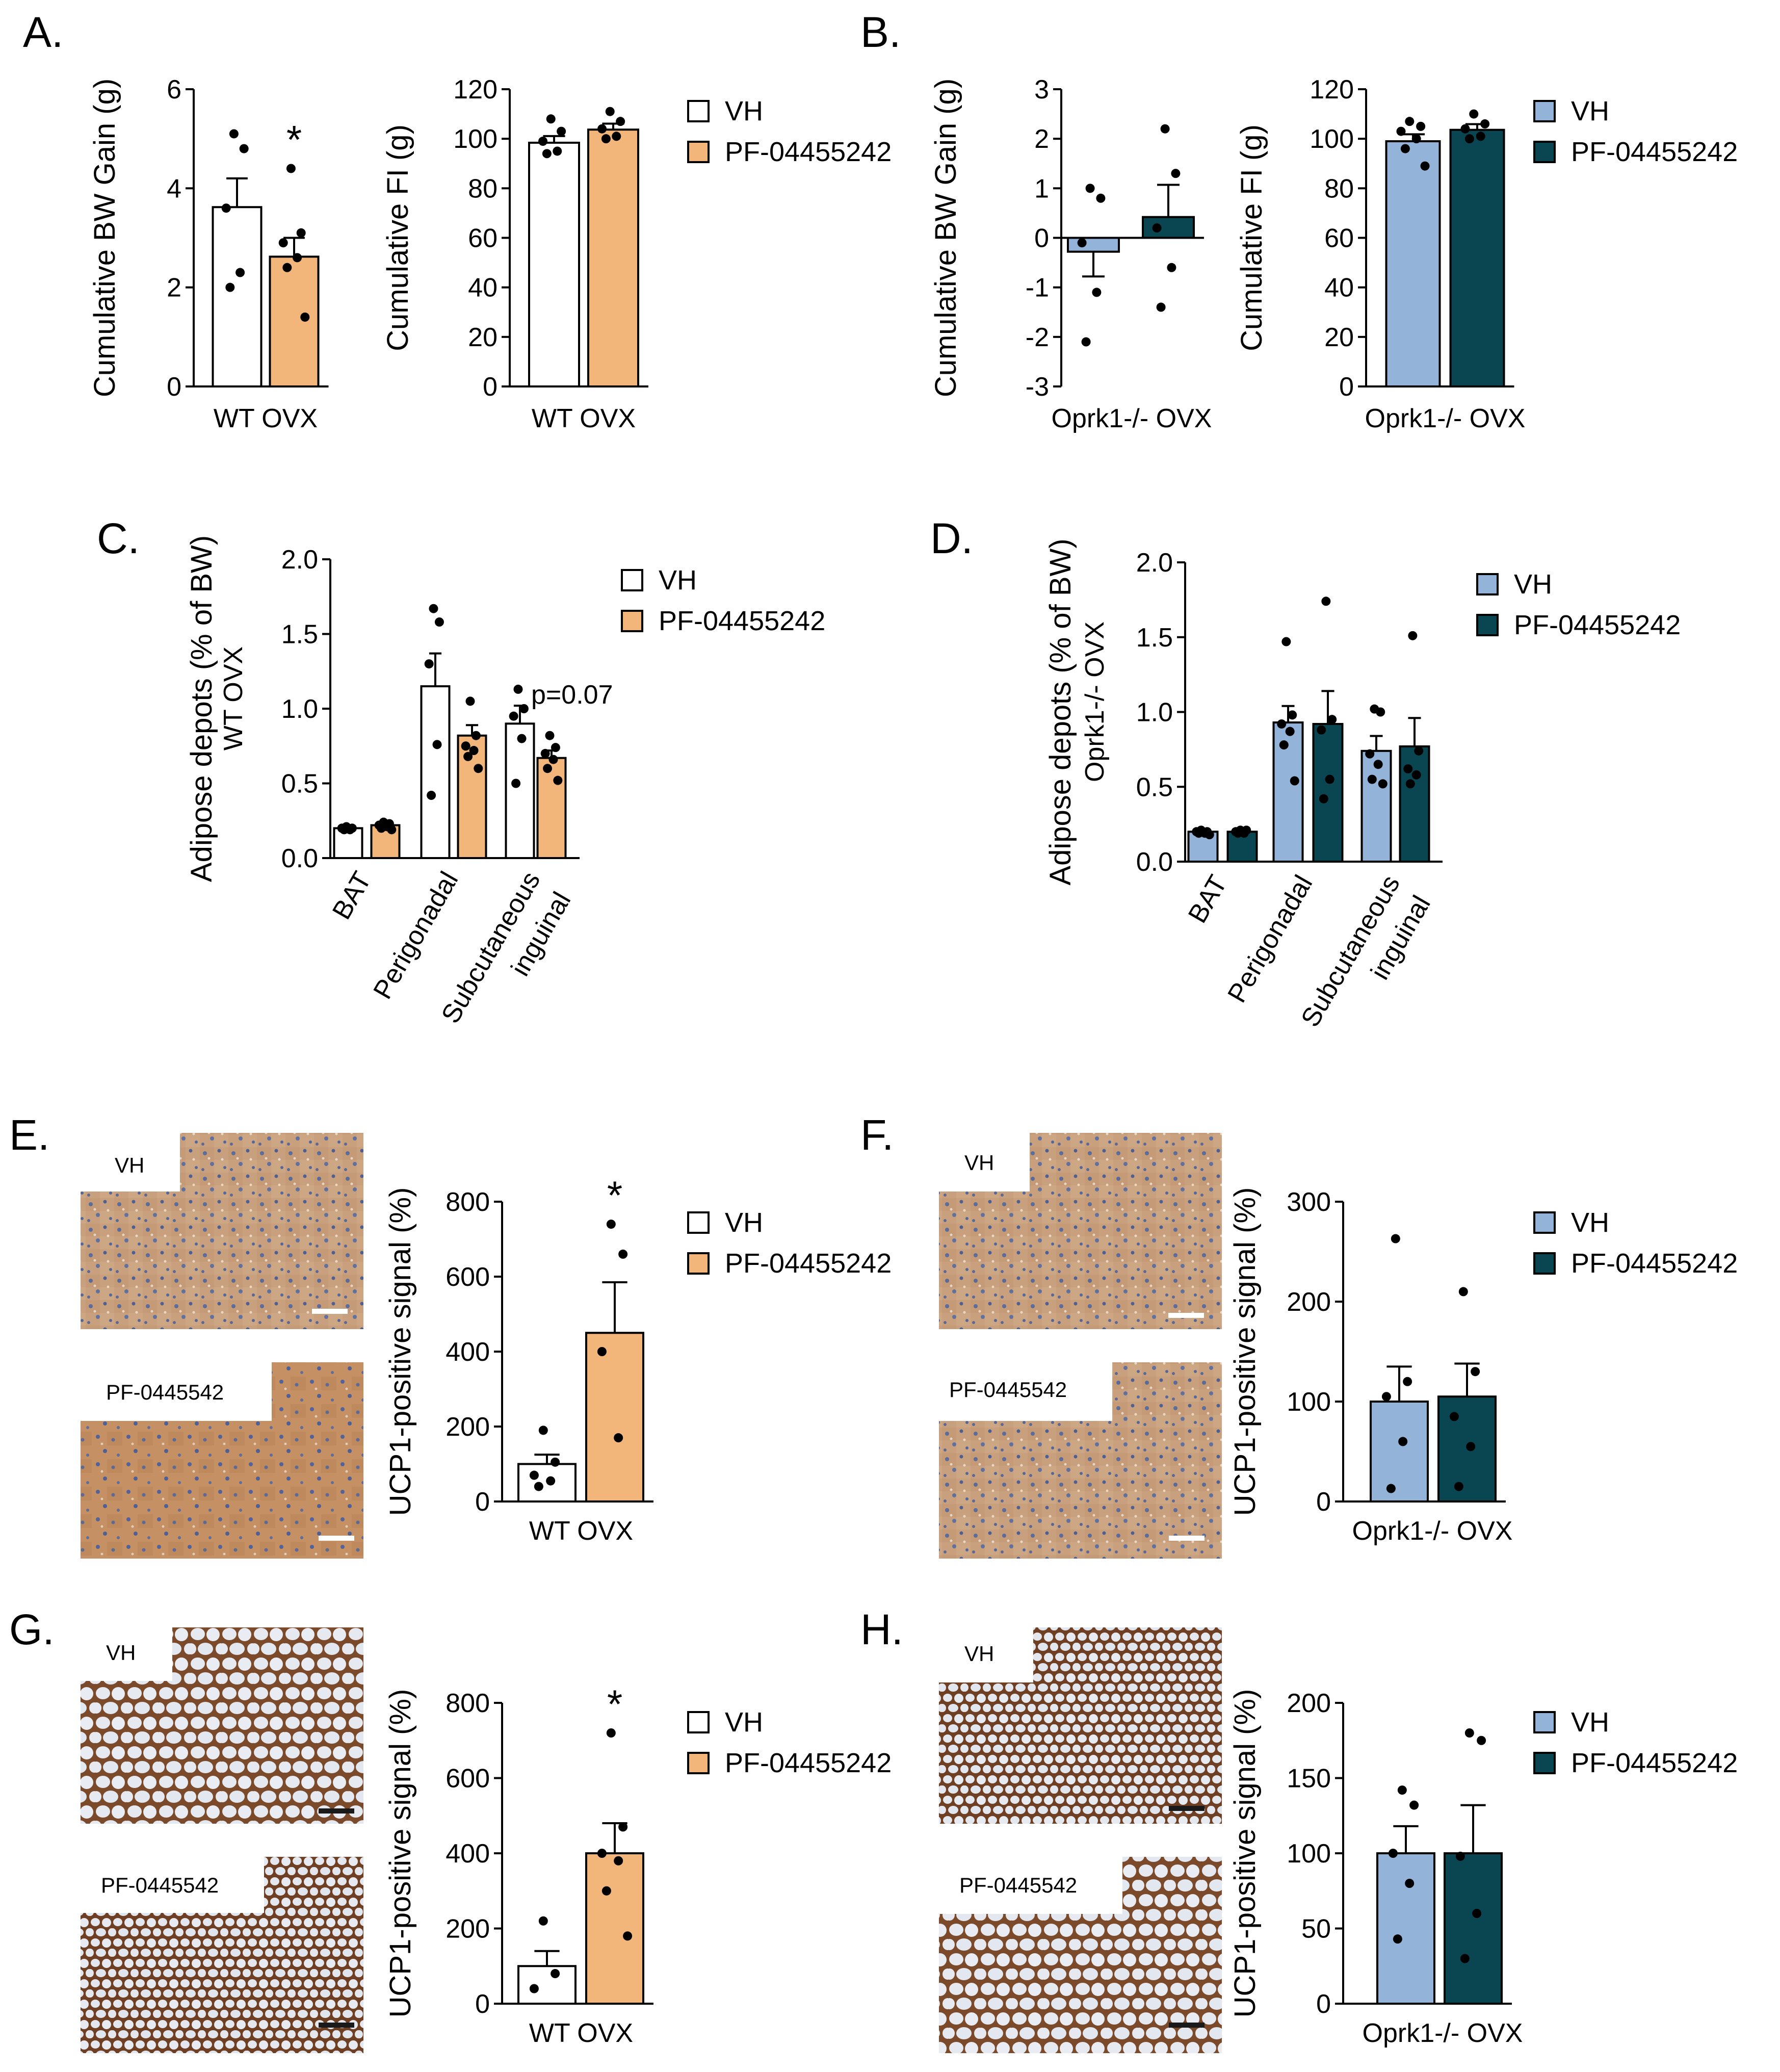 Image resolution: width=1780 pixels, height=2072 pixels. What do you see at coordinates (174, 90) in the screenshot?
I see `y-tick-label: 6` at bounding box center [174, 90].